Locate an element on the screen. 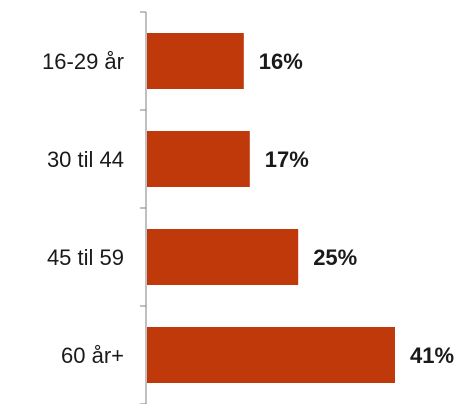 This screenshot has height=404, width=471. axis-layer is located at coordinates (143, 207).